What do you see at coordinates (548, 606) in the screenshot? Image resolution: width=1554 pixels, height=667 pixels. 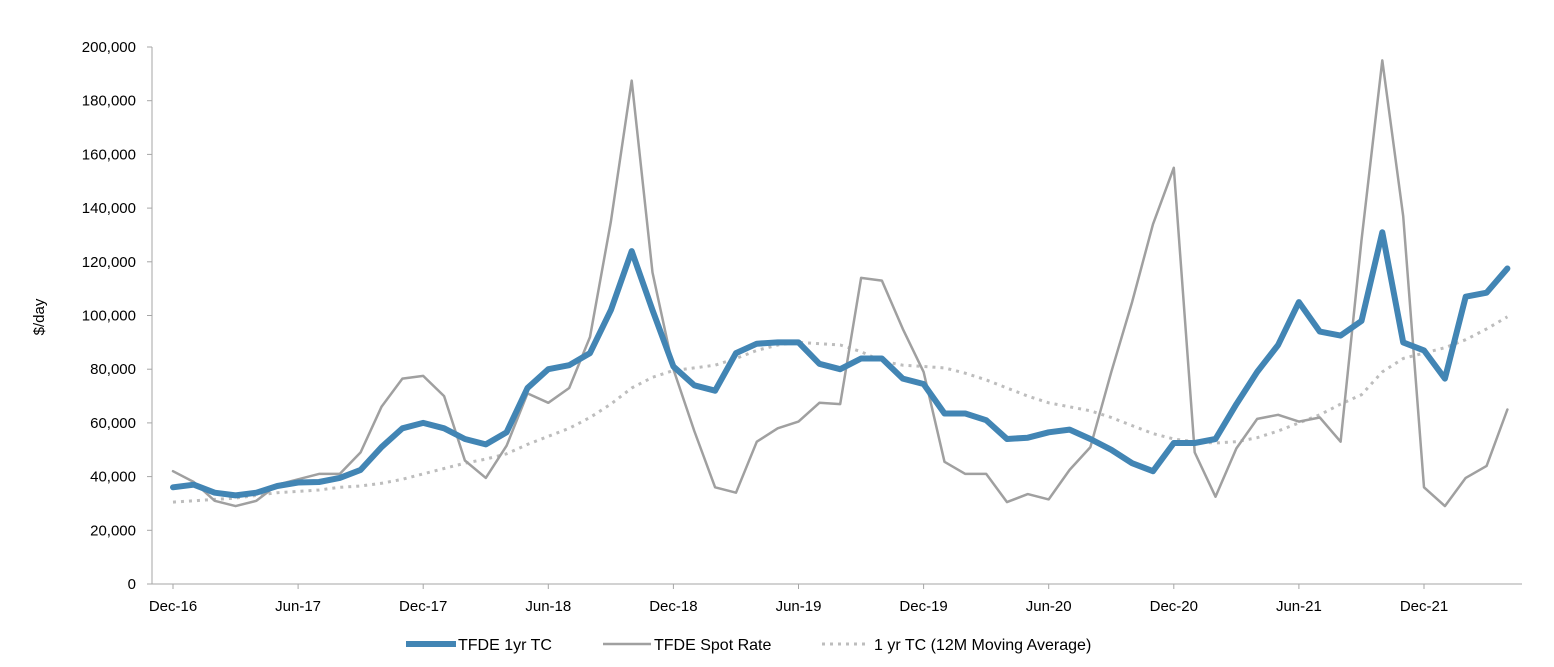 I see `x-tick-label: Jun-18` at bounding box center [548, 606].